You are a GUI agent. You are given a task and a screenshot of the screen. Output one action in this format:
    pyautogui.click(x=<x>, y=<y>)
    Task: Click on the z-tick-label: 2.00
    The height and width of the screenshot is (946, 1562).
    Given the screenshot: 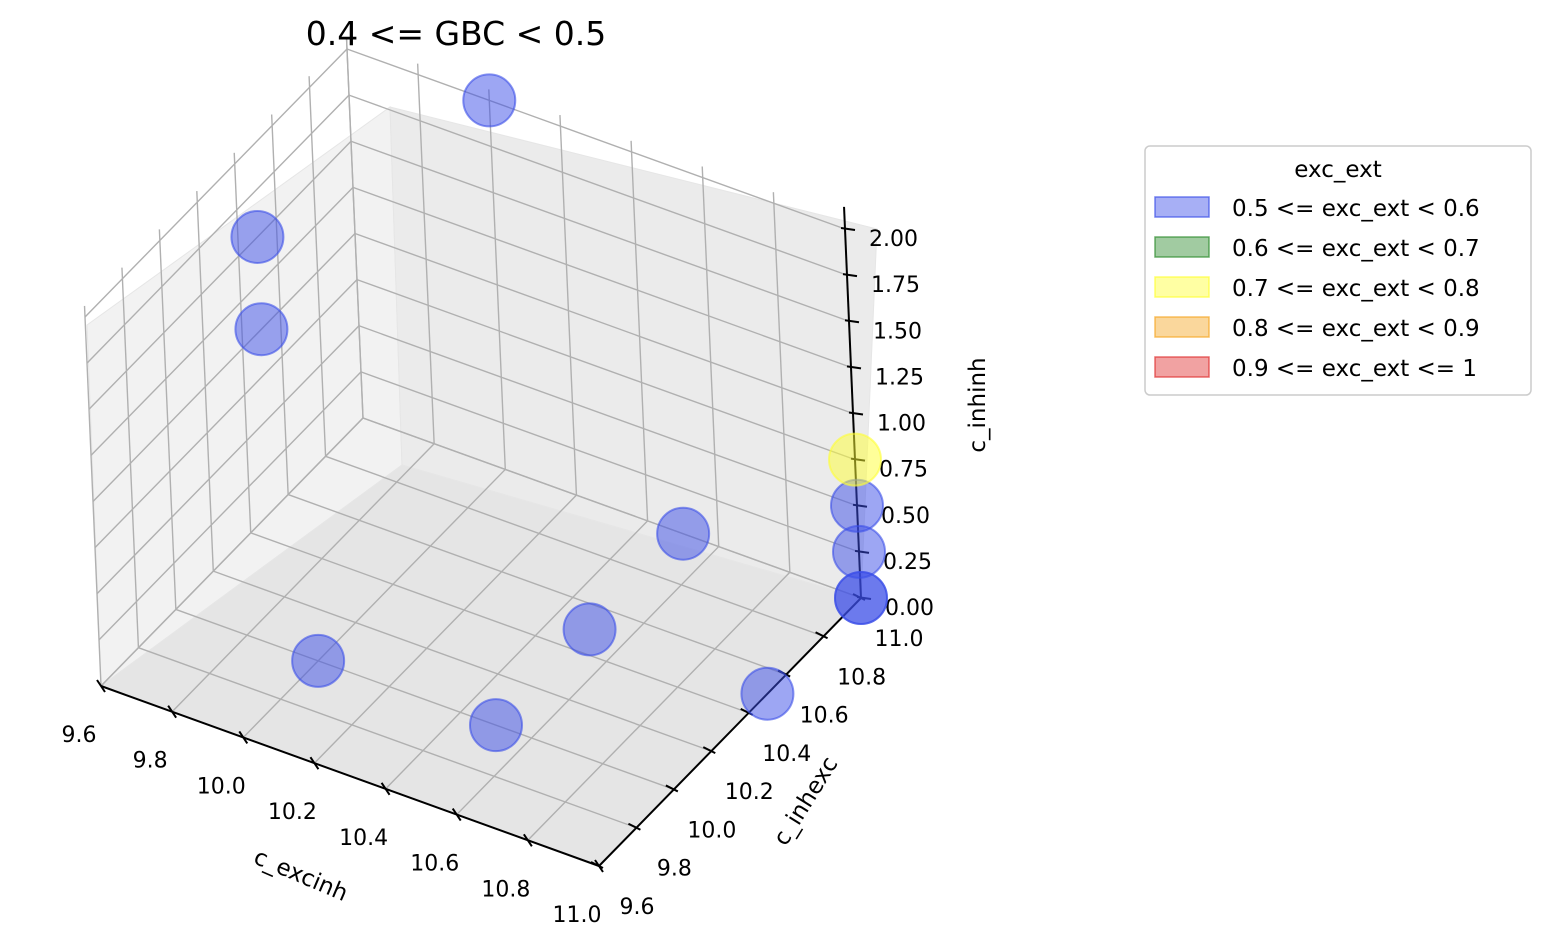 What is the action you would take?
    pyautogui.click(x=893, y=239)
    